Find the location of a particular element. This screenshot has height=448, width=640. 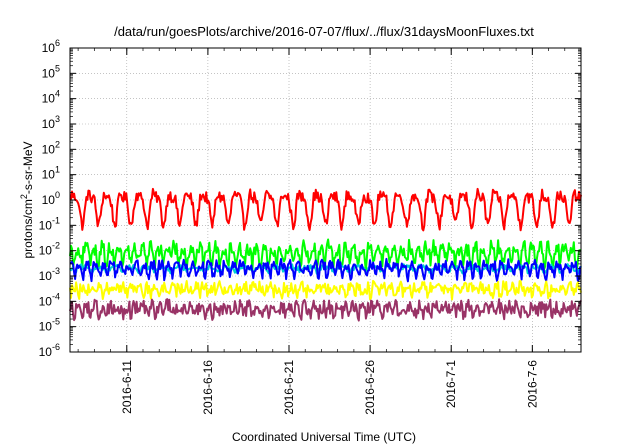

y-tick-label: 10³ is located at coordinates (51, 122).